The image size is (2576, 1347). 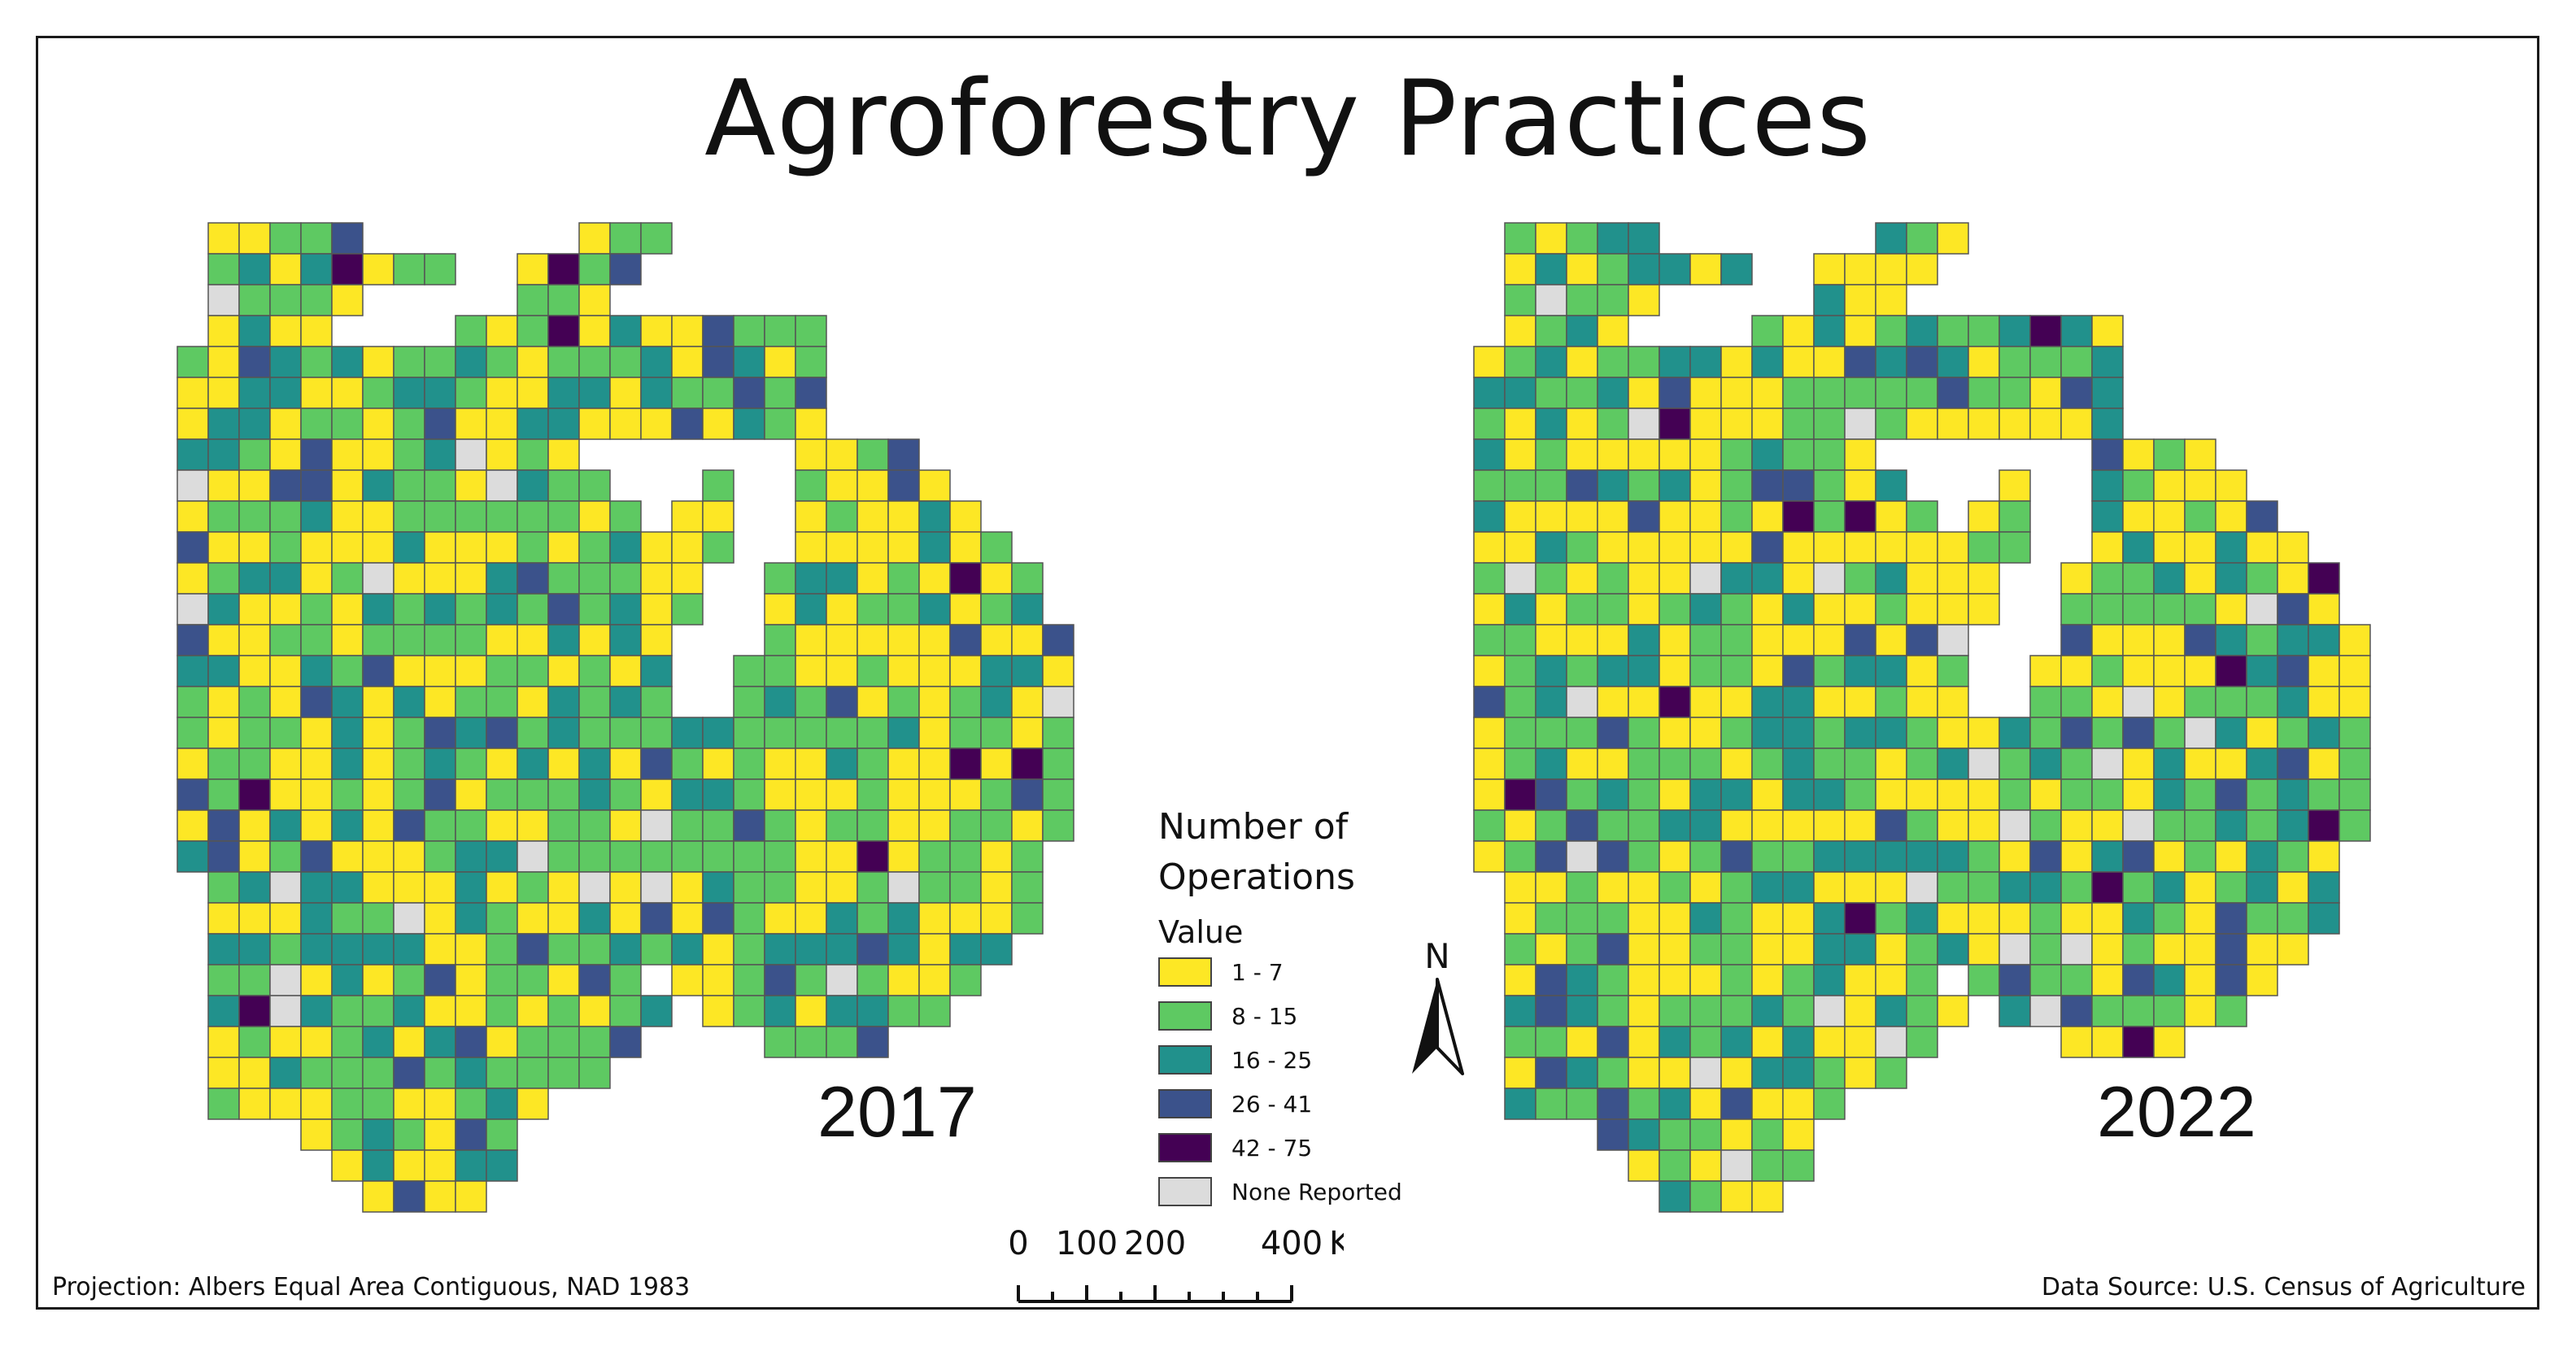 What do you see at coordinates (1185, 1191) in the screenshot?
I see `legend-swatch` at bounding box center [1185, 1191].